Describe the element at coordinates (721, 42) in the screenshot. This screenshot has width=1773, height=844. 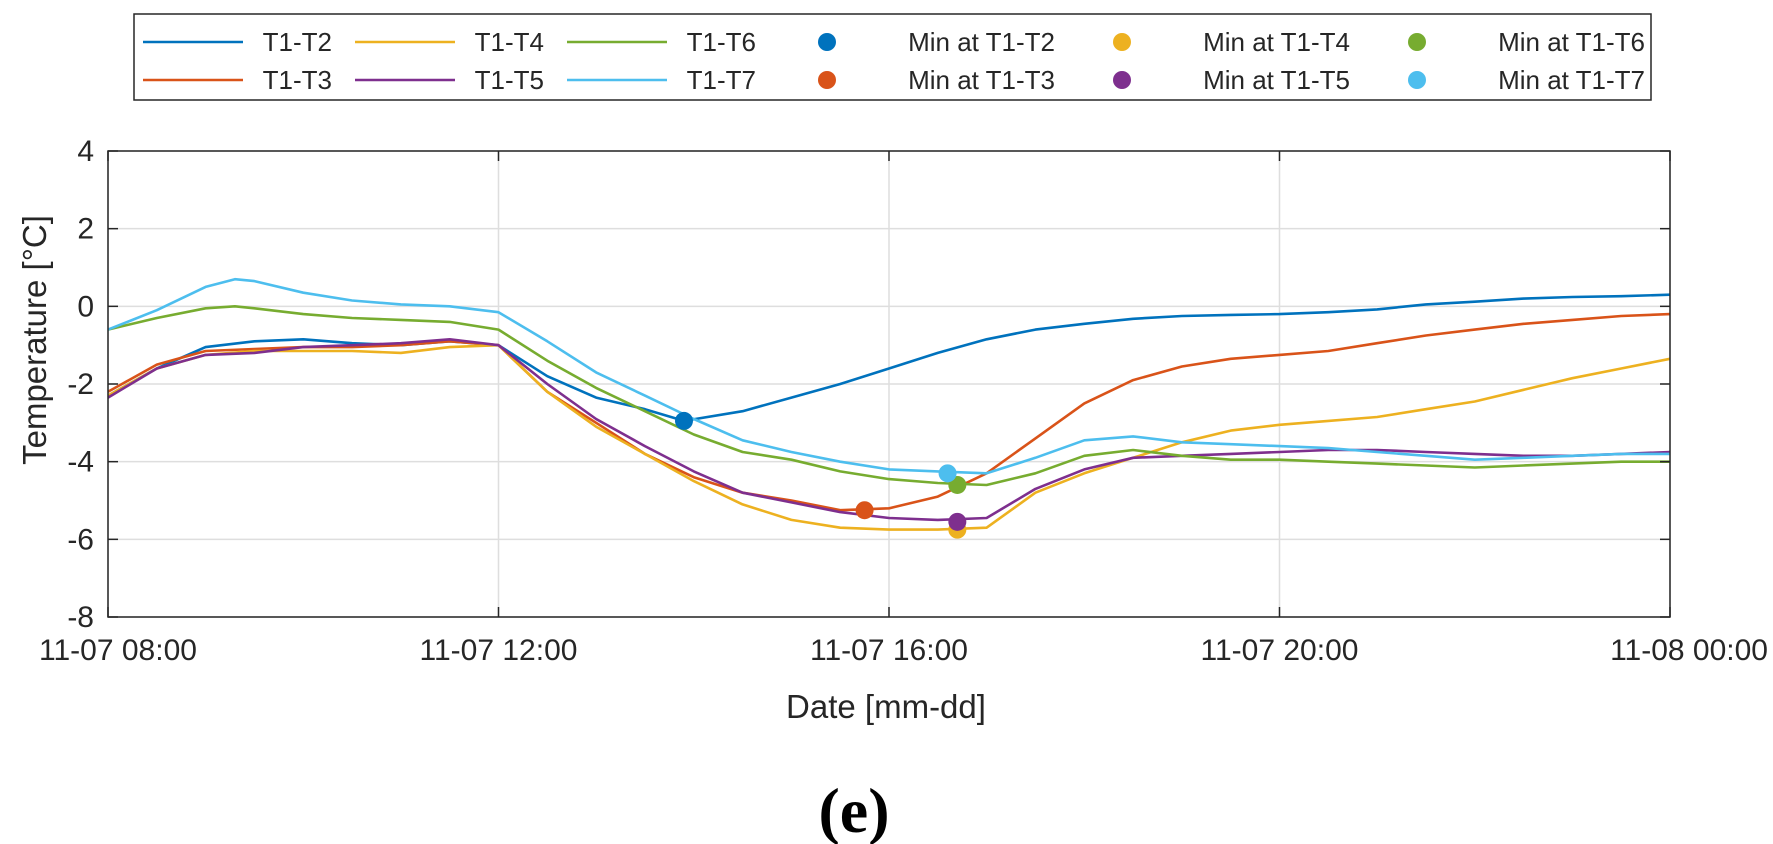
I see `legend-label: T1-T6` at that location.